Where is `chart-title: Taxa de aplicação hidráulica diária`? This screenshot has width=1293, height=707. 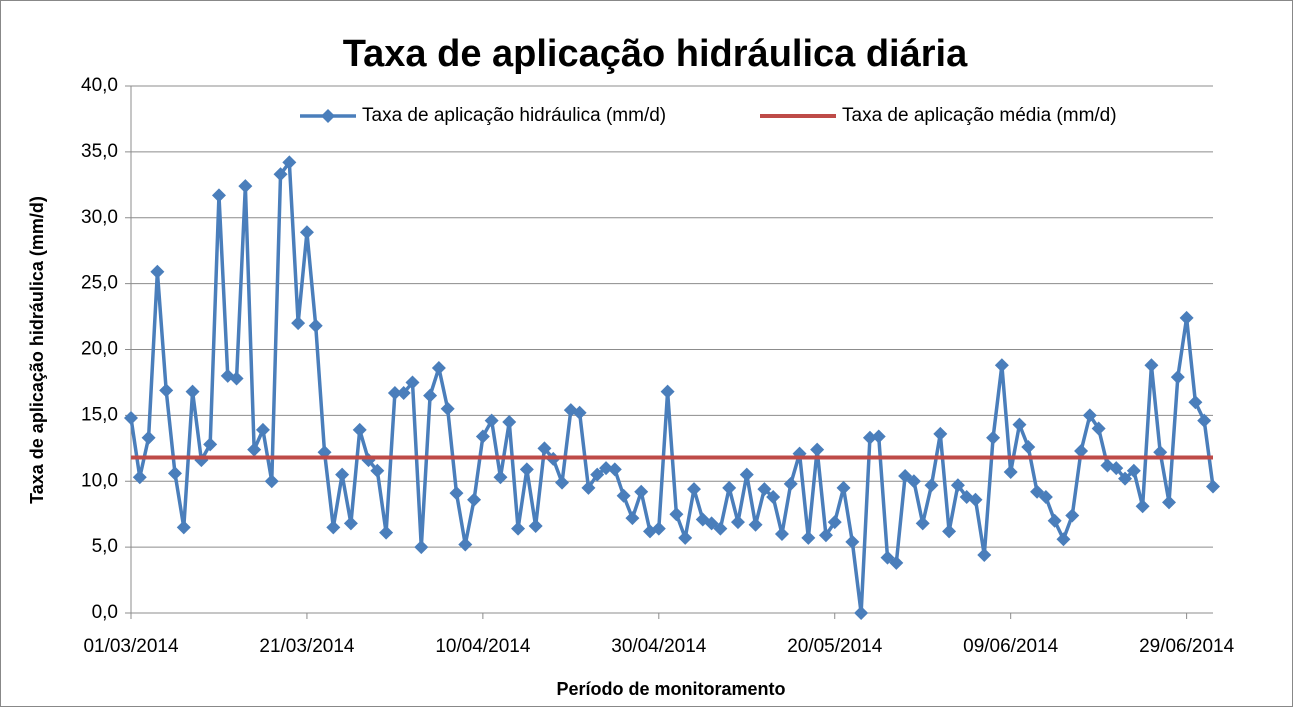
chart-title: Taxa de aplicação hidráulica diária is located at coordinates (655, 54).